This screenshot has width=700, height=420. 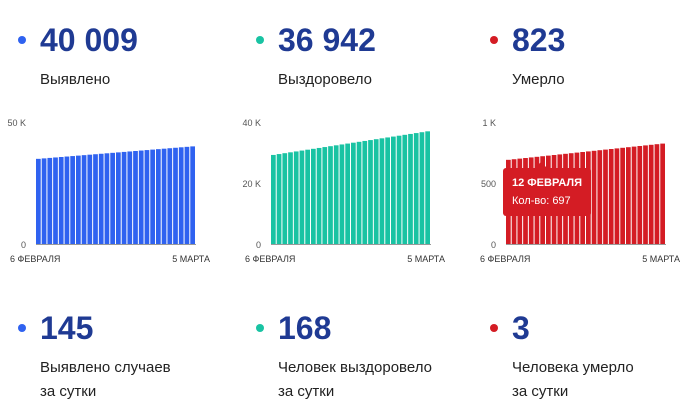 I want to click on total-deaths: 823 Умерло, so click(x=590, y=59).